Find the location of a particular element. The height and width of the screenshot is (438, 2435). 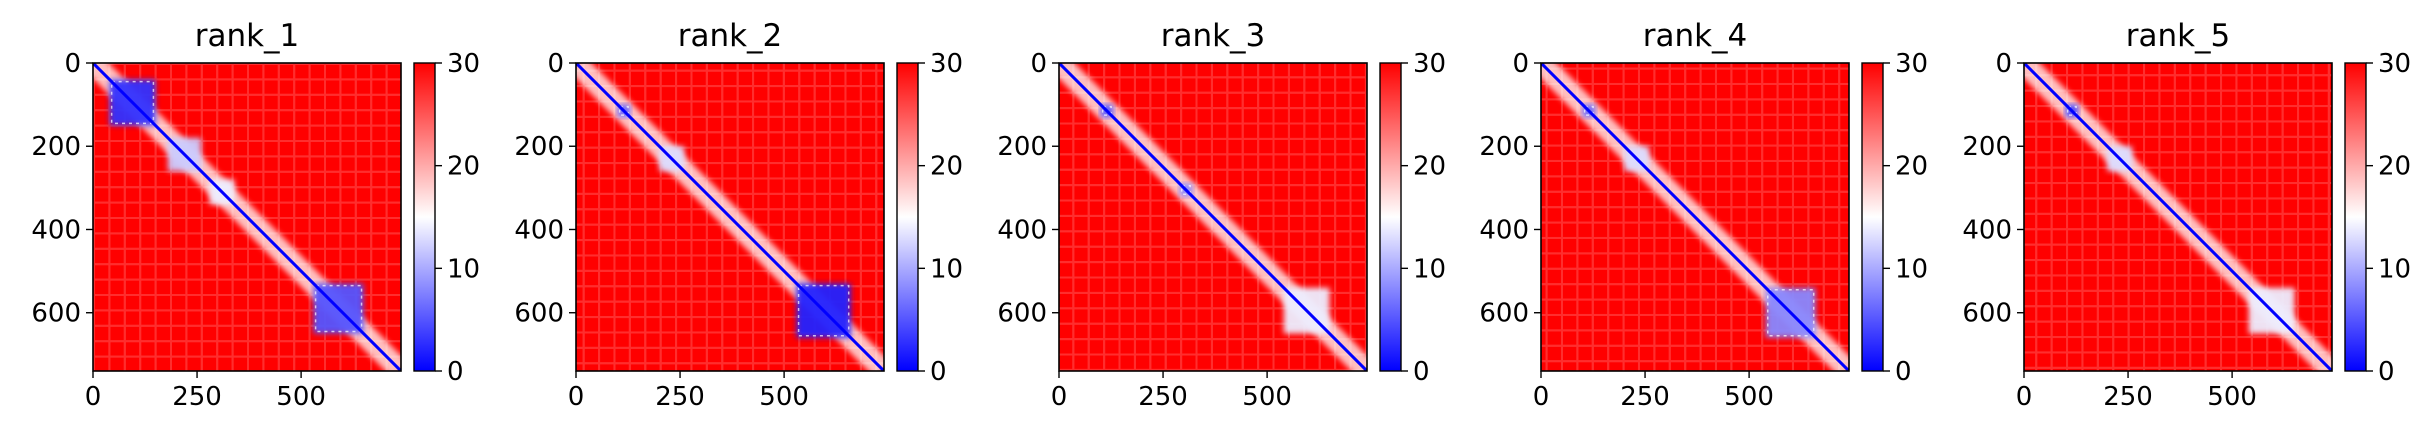

y-tick-label: 400 is located at coordinates (539, 230).